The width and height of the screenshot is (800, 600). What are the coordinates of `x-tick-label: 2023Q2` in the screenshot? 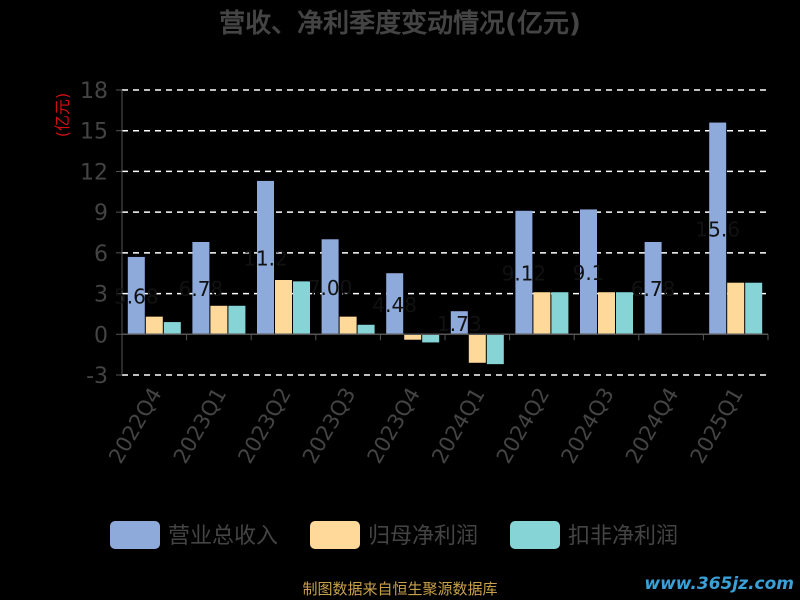 It's located at (264, 426).